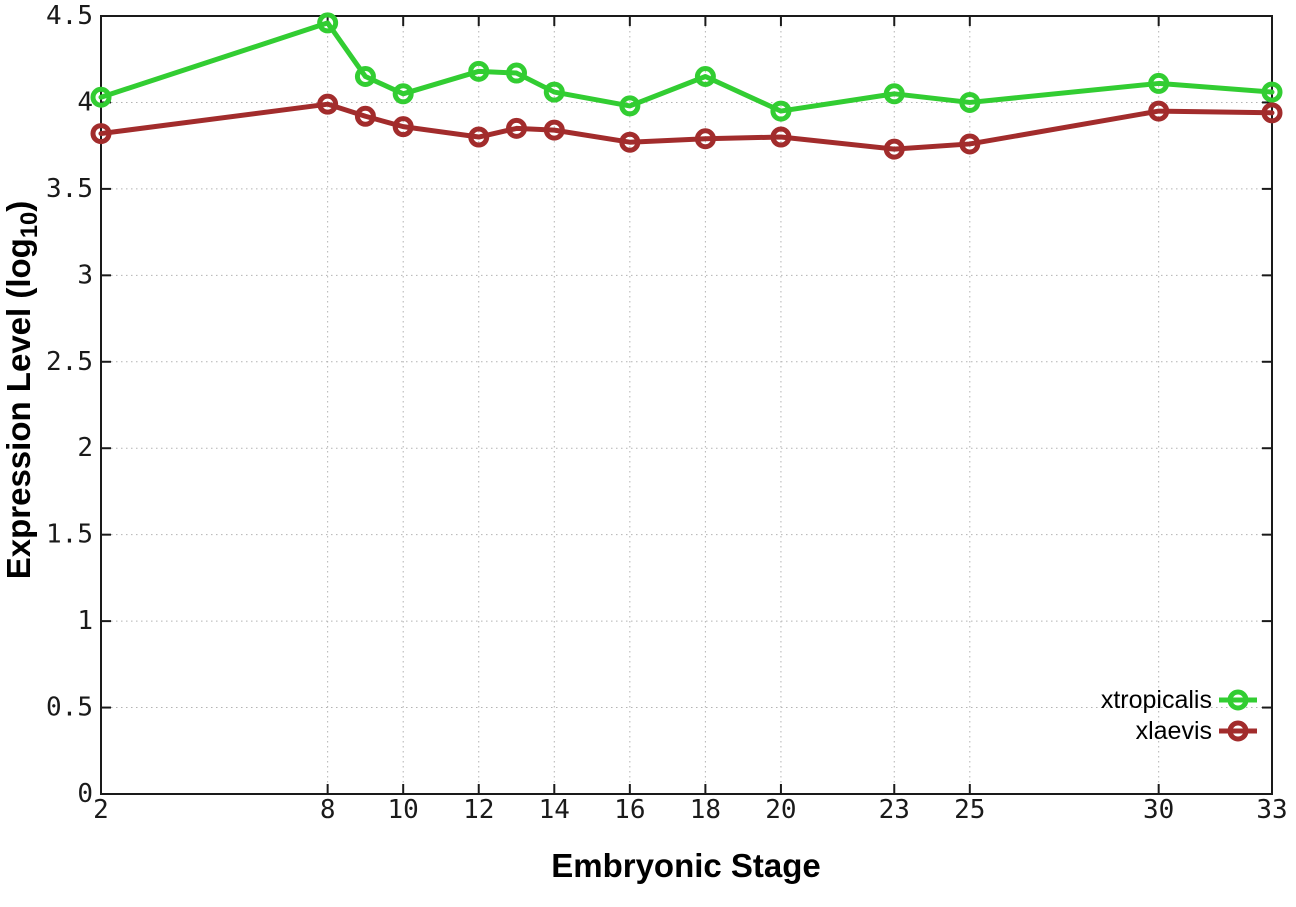 The image size is (1296, 907). Describe the element at coordinates (478, 810) in the screenshot. I see `x-tick-label-12: 12` at that location.